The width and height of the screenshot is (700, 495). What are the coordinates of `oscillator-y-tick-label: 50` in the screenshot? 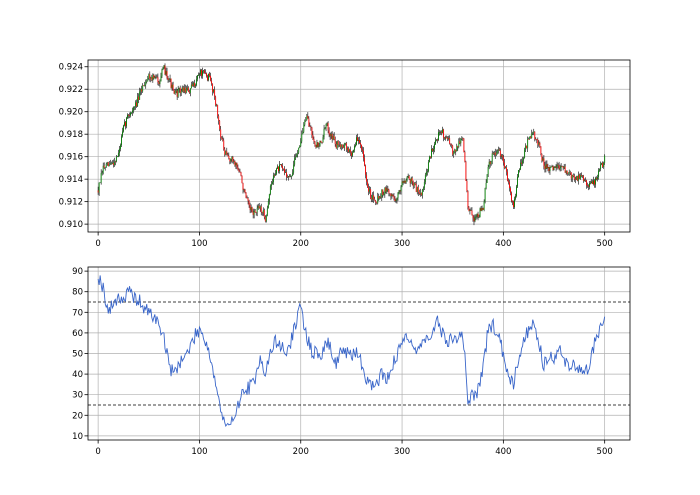 It's located at (77, 355).